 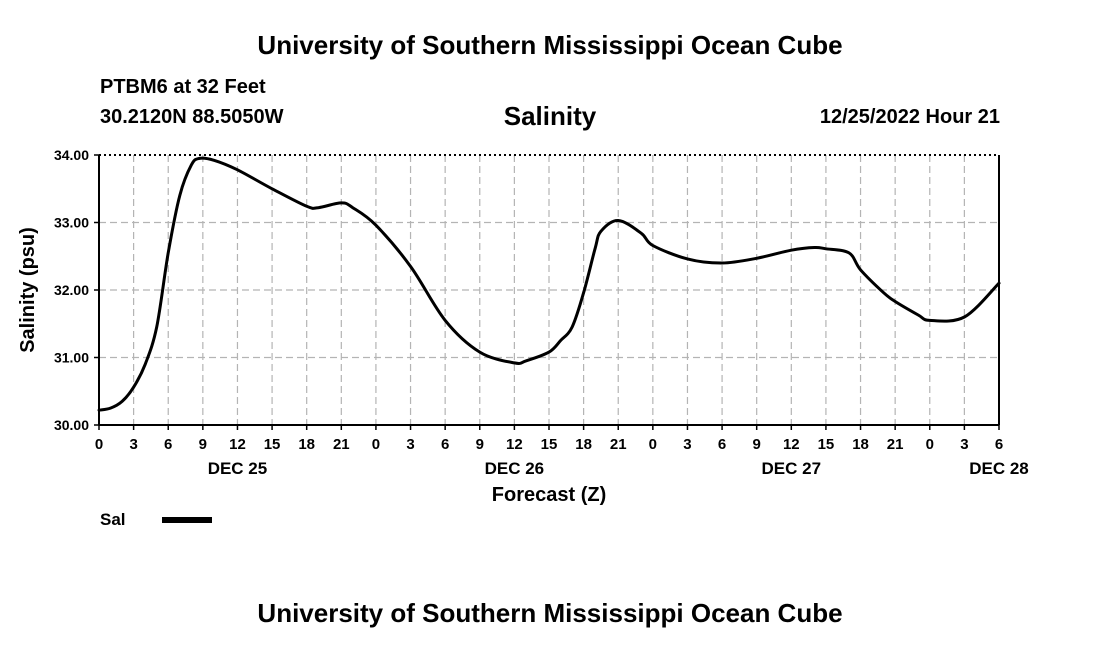 What do you see at coordinates (550, 116) in the screenshot?
I see `chart-title: Salinity` at bounding box center [550, 116].